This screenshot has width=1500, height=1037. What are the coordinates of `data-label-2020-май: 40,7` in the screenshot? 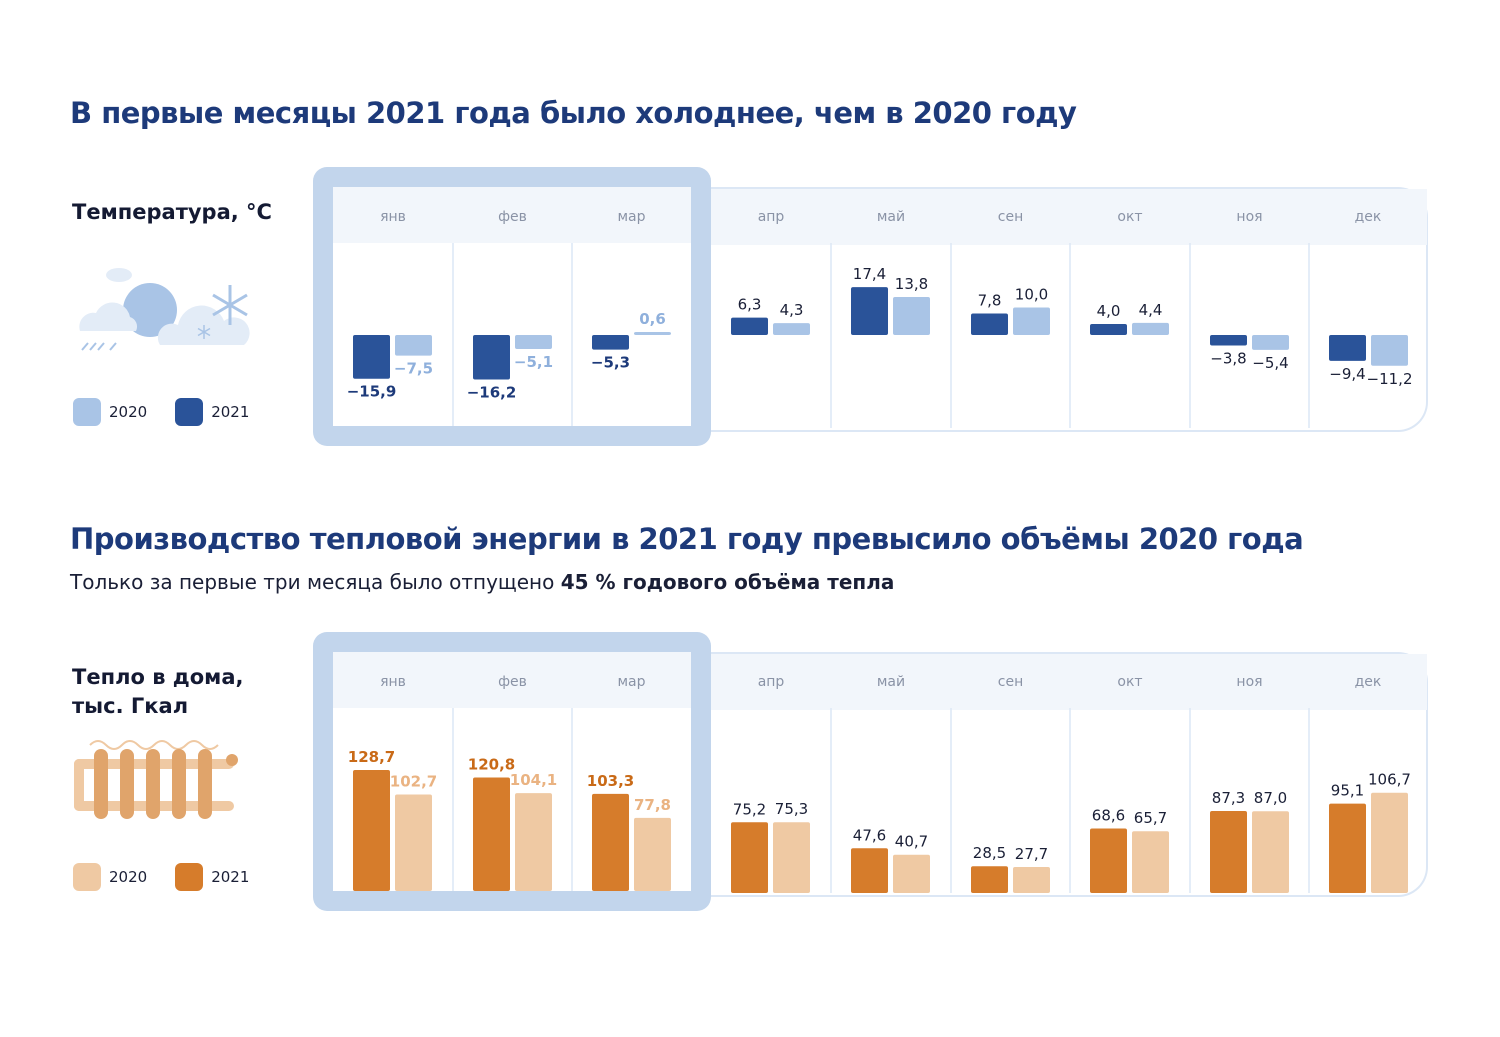 It's located at (911, 842).